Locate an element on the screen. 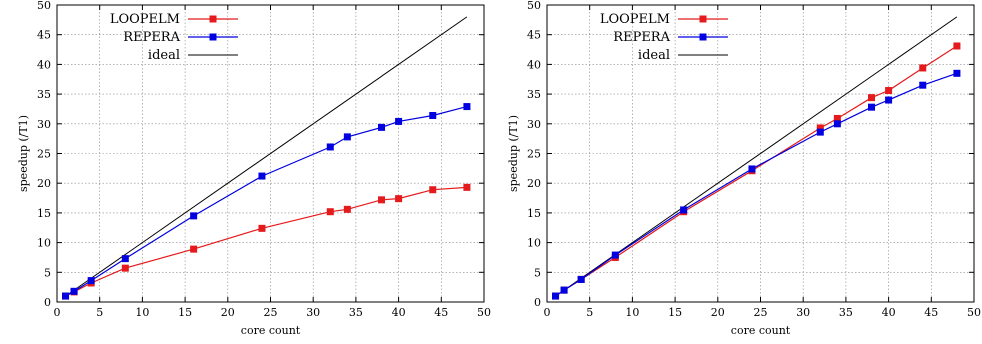 Image resolution: width=982 pixels, height=344 pixels. y-tick-label: 50 is located at coordinates (534, 6).